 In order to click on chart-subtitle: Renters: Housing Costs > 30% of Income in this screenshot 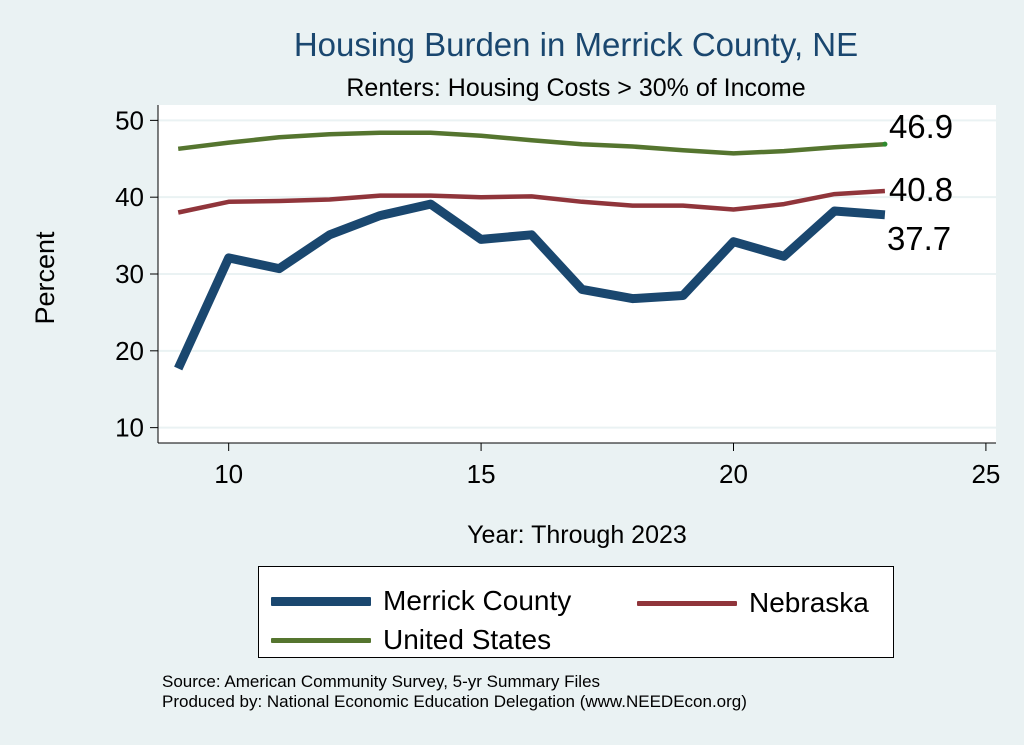, I will do `click(576, 88)`.